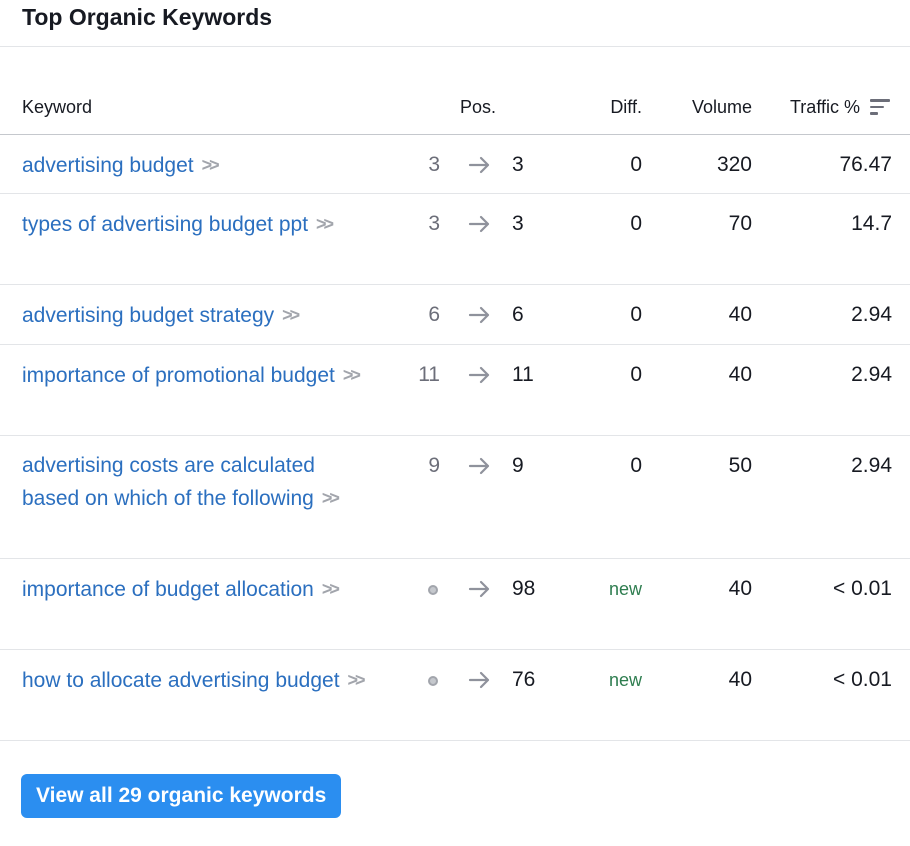 This screenshot has height=846, width=910. Describe the element at coordinates (626, 107) in the screenshot. I see `column-header-difficulty: Diff.` at that location.